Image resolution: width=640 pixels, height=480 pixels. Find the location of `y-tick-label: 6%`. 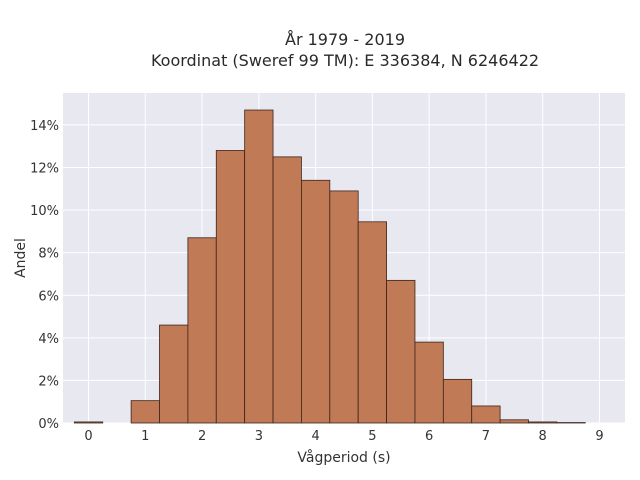

y-tick-label: 6% is located at coordinates (48, 296).